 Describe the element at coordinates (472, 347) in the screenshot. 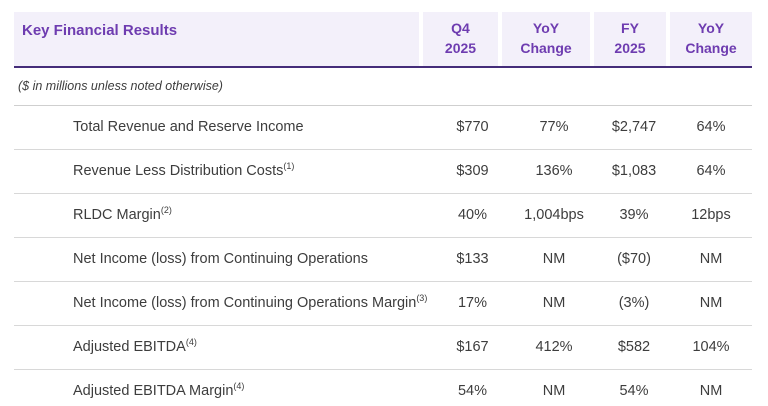

I see `cell-q4-2025: $167` at that location.